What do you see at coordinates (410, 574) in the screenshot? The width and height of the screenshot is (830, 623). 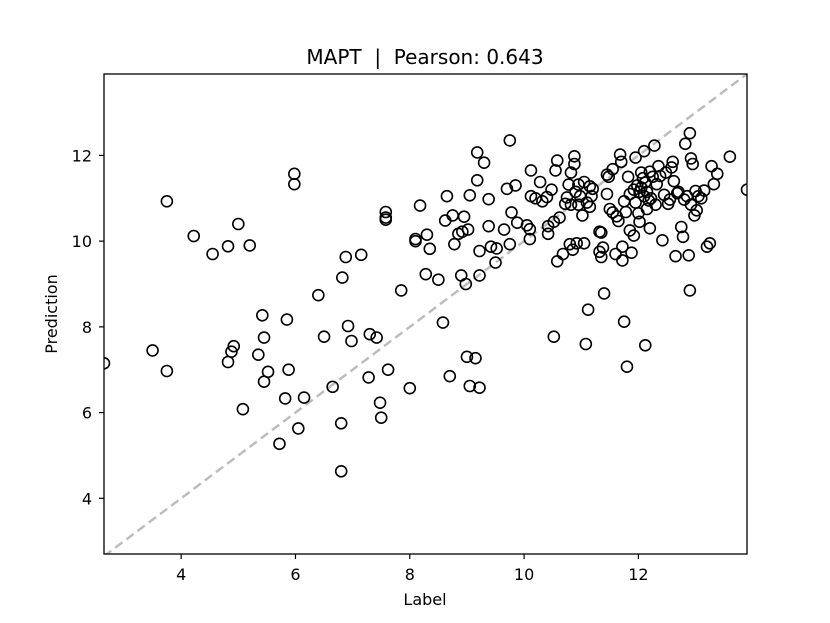 I see `x-tick-label: 8` at bounding box center [410, 574].